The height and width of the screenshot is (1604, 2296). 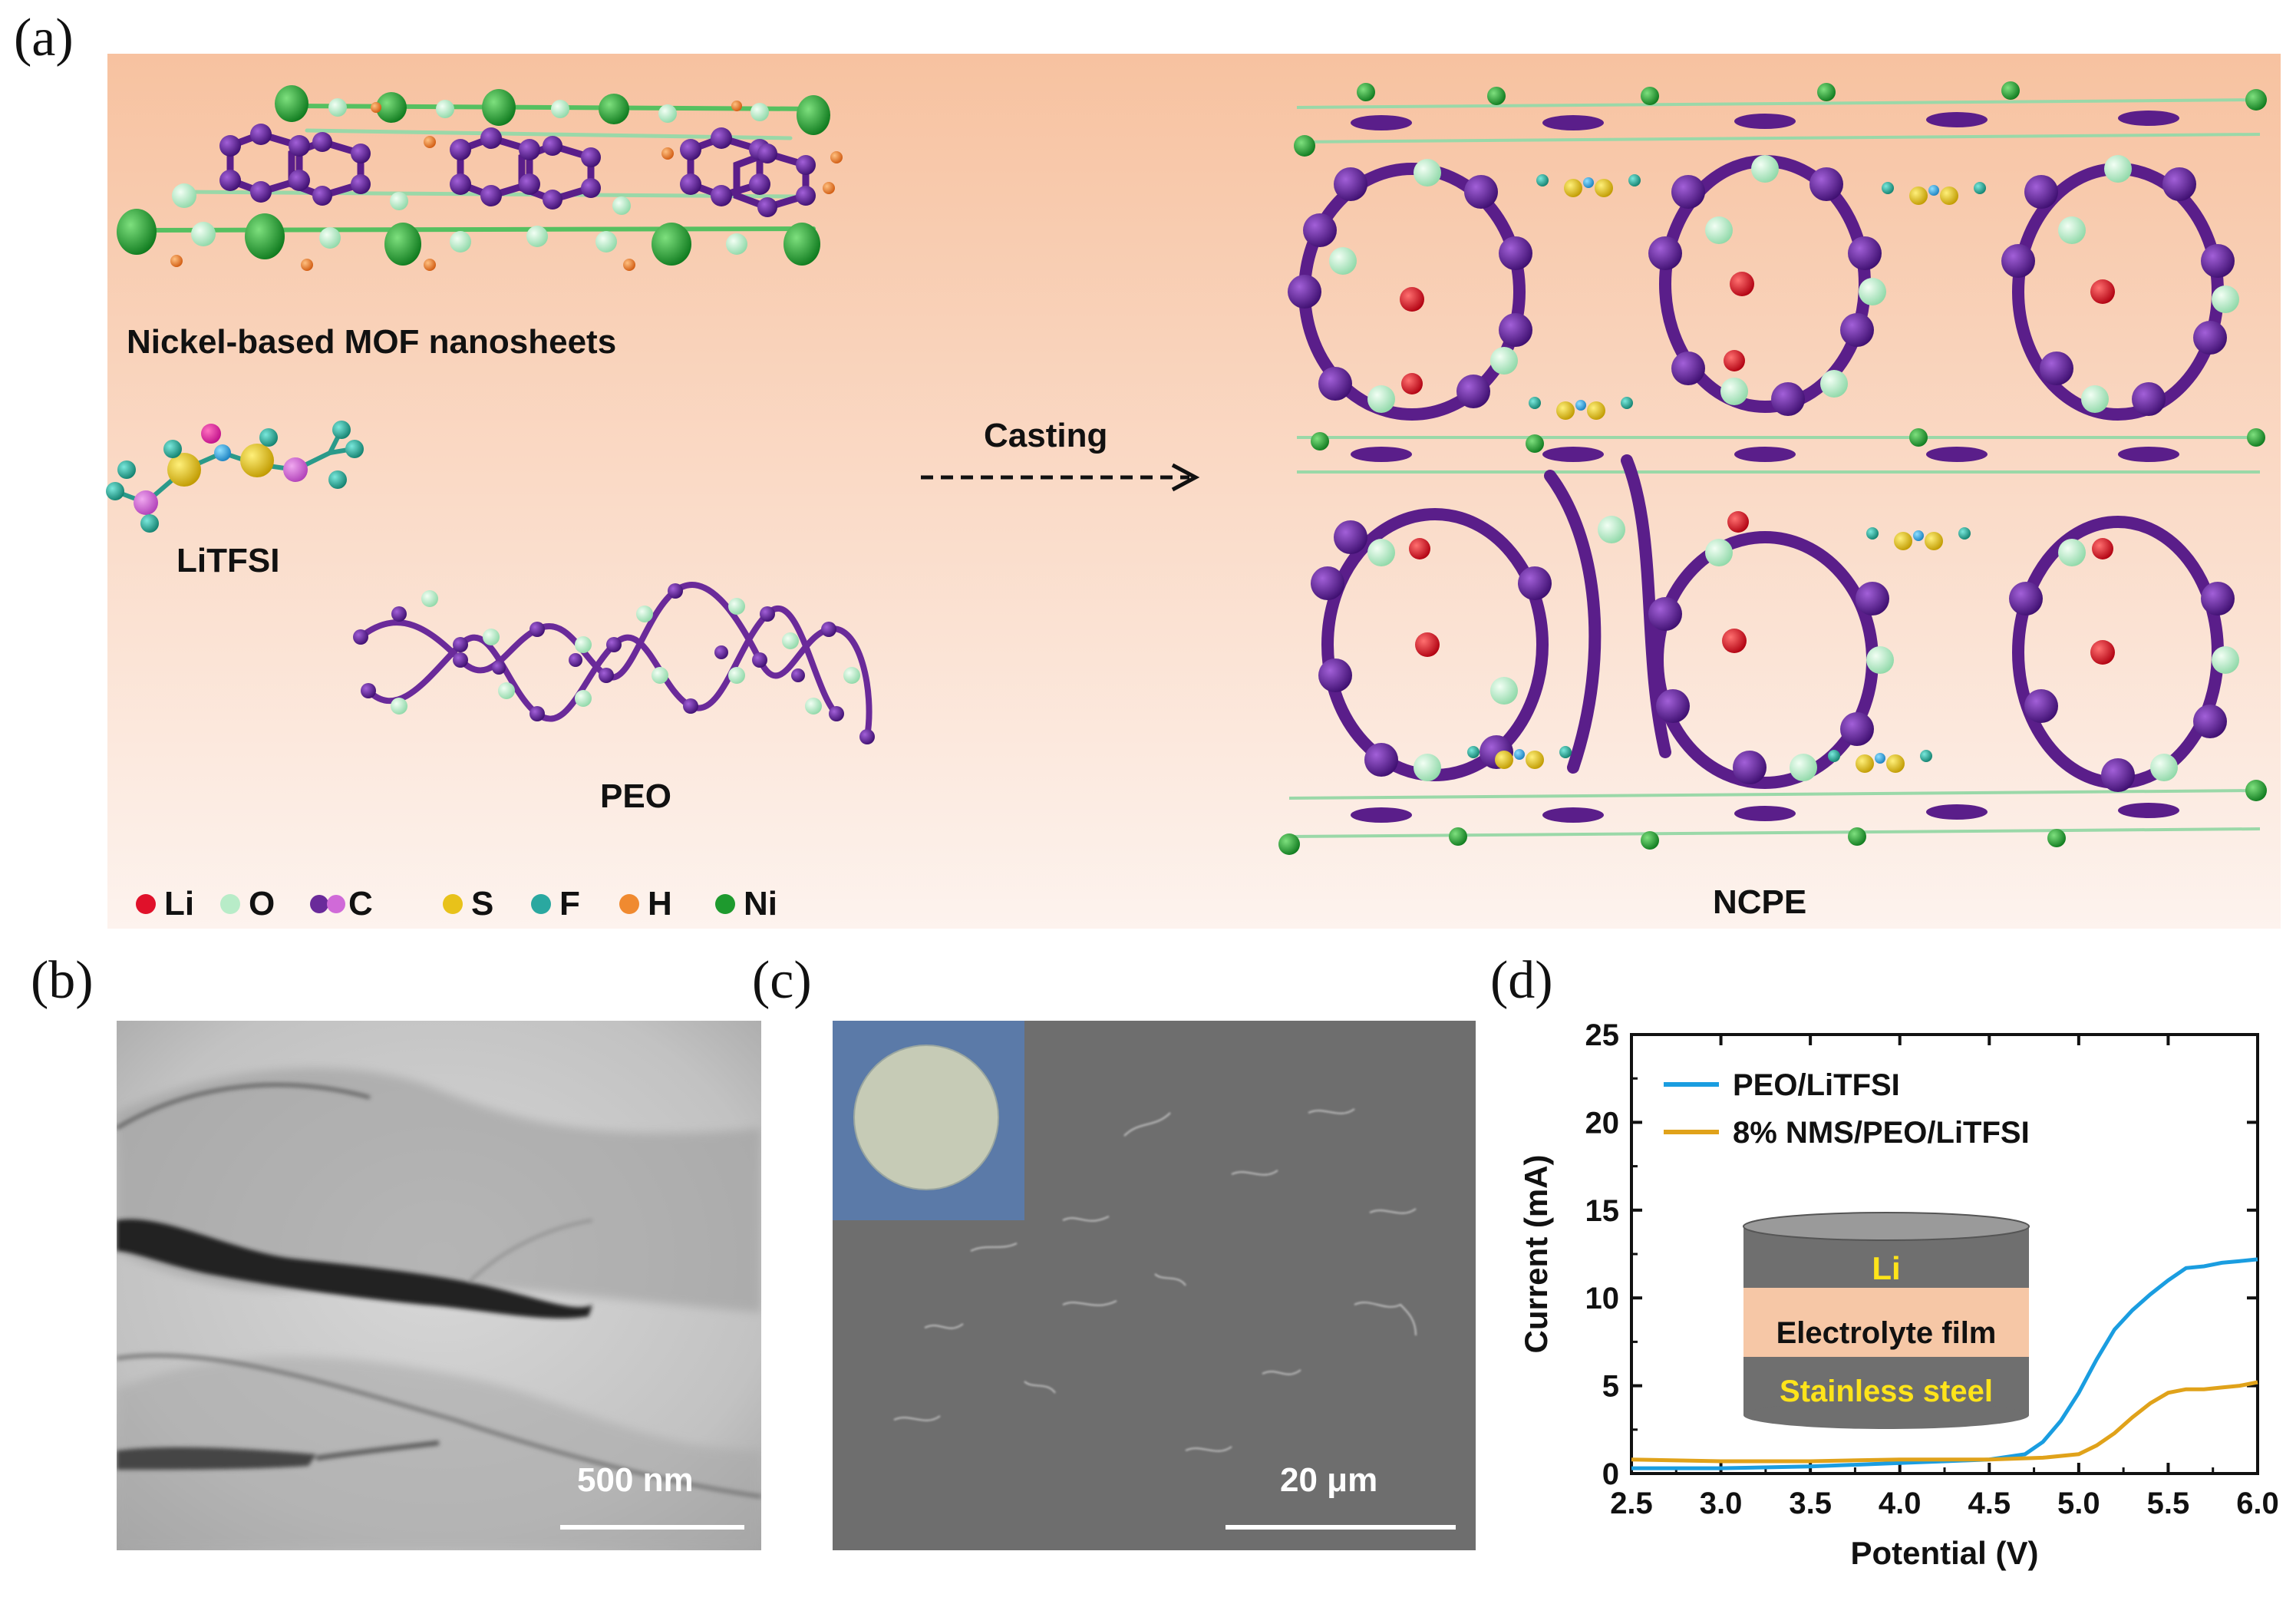 I want to click on legend-item-ni: Ni, so click(x=746, y=903).